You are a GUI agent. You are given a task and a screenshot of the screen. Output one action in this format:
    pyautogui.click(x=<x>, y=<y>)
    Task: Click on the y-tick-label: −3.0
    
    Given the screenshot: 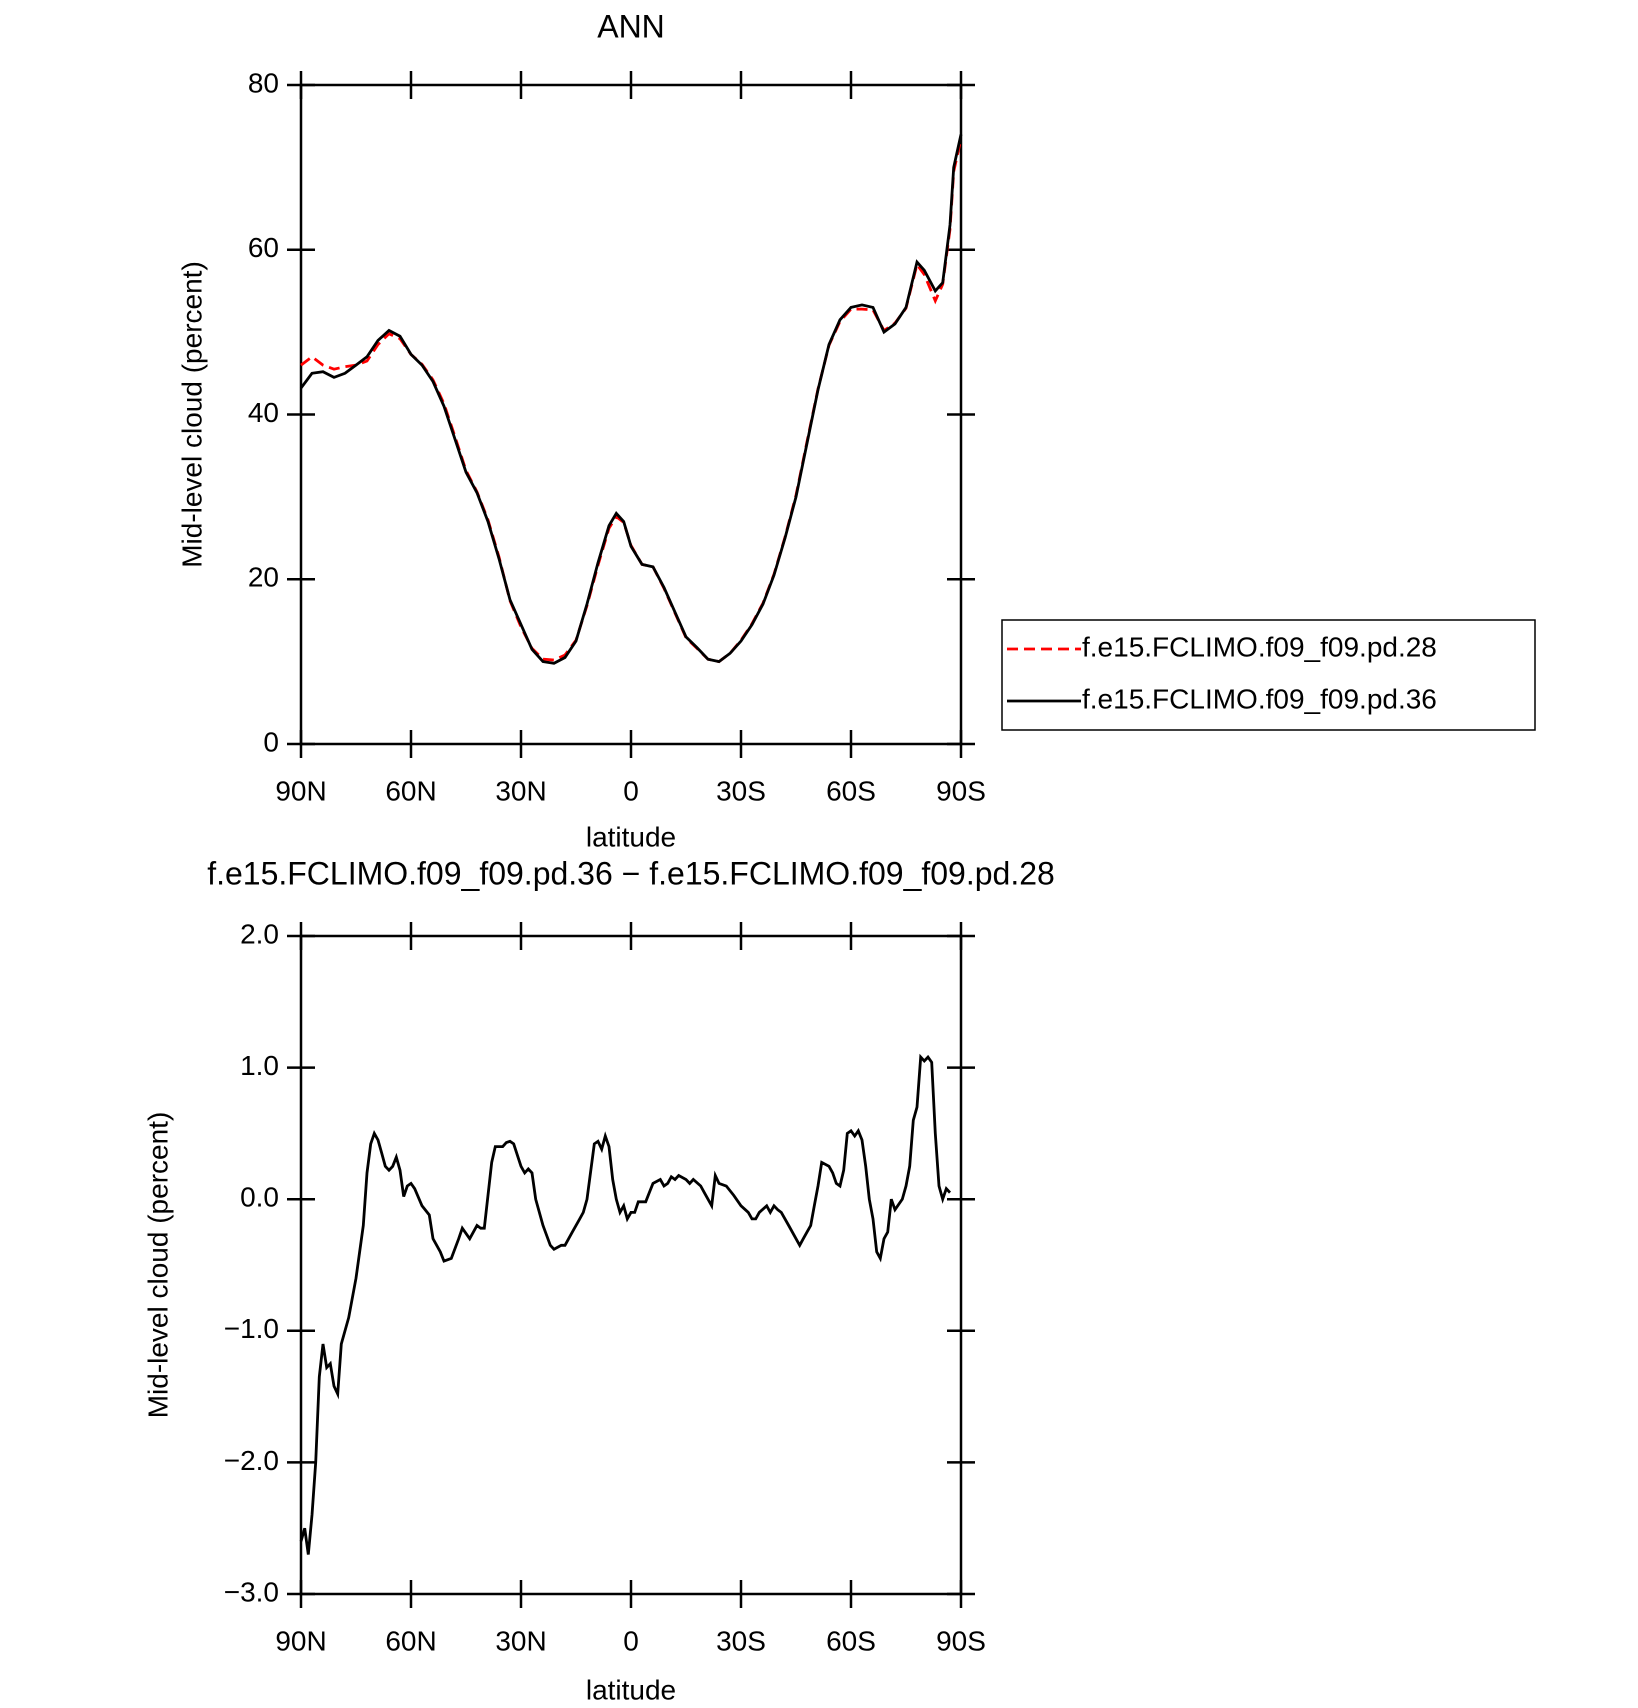 What is the action you would take?
    pyautogui.click(x=251, y=1591)
    